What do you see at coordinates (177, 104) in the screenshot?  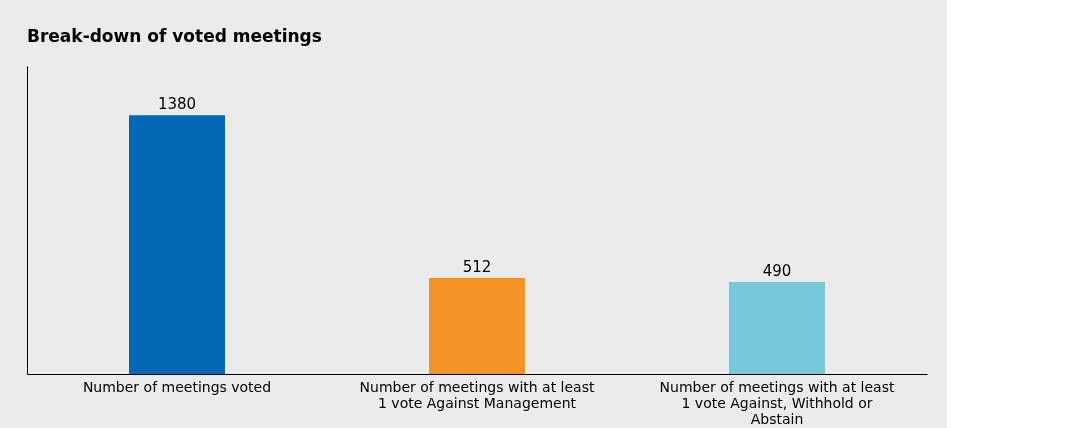 I see `data-label: 1380` at bounding box center [177, 104].